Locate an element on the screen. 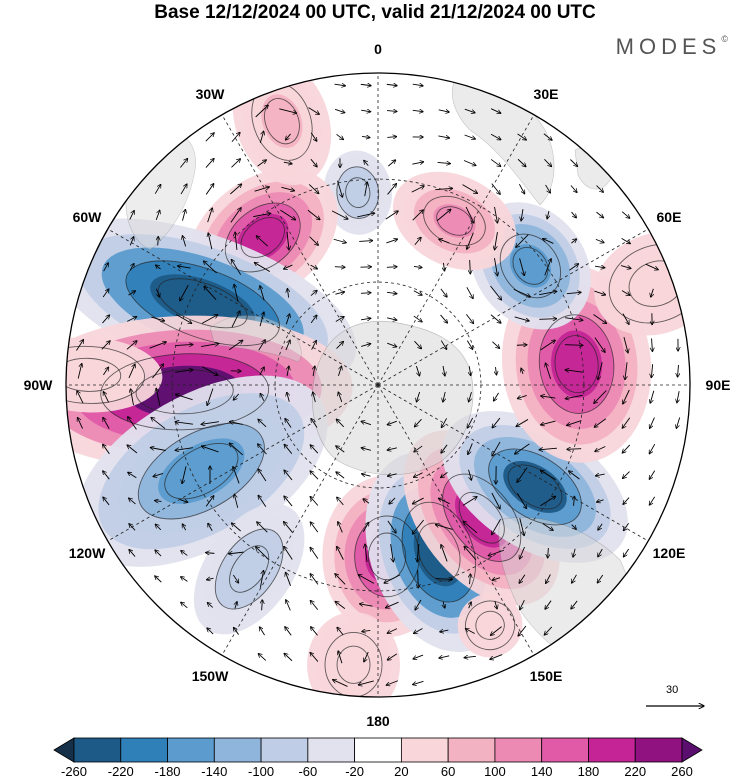 The image size is (750, 783). meridian-line is located at coordinates (456, 250).